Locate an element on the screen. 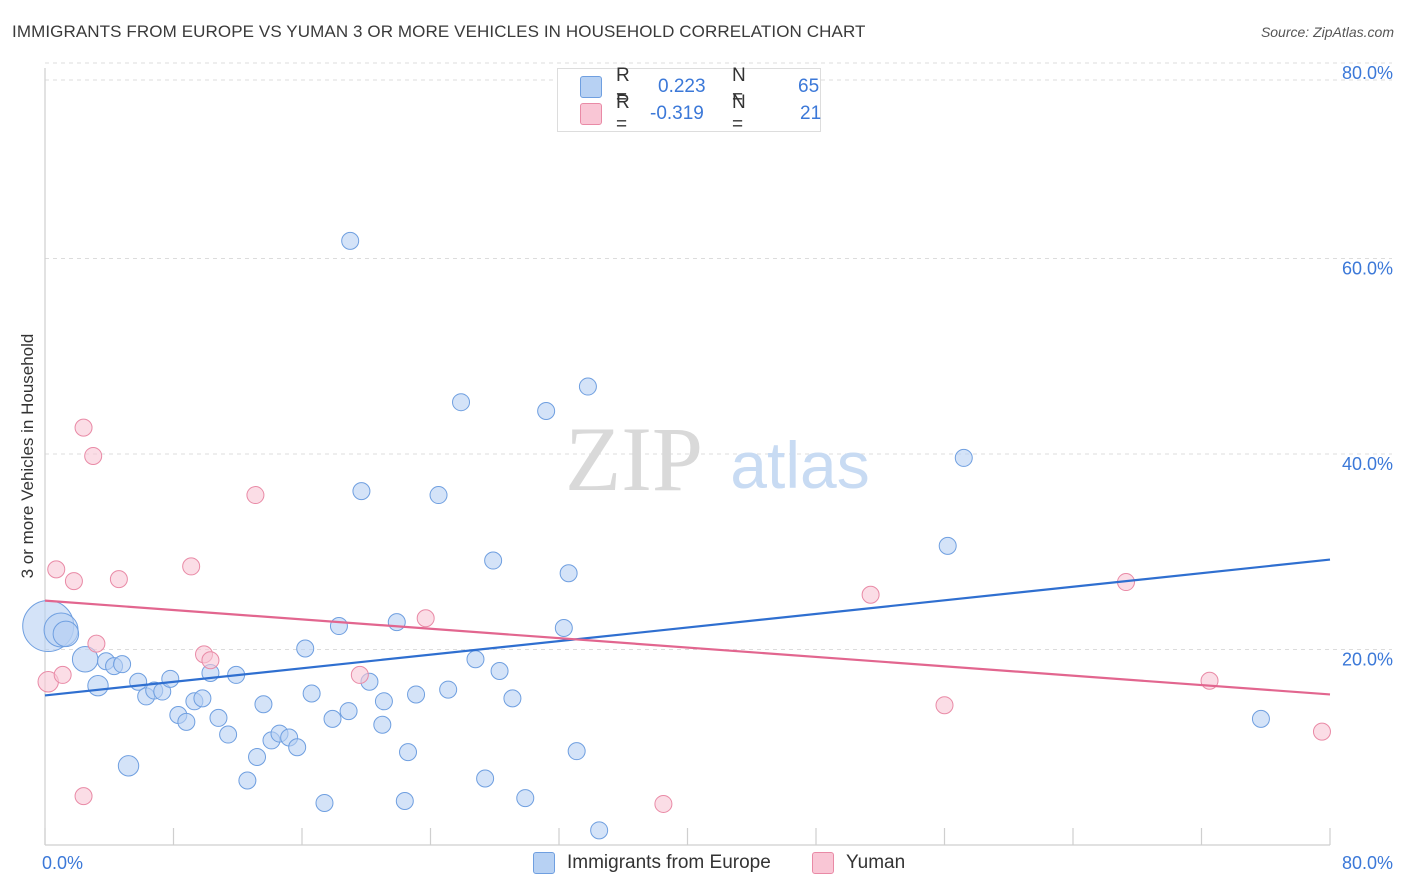  legend-n-value: 65 is located at coordinates (809, 86).